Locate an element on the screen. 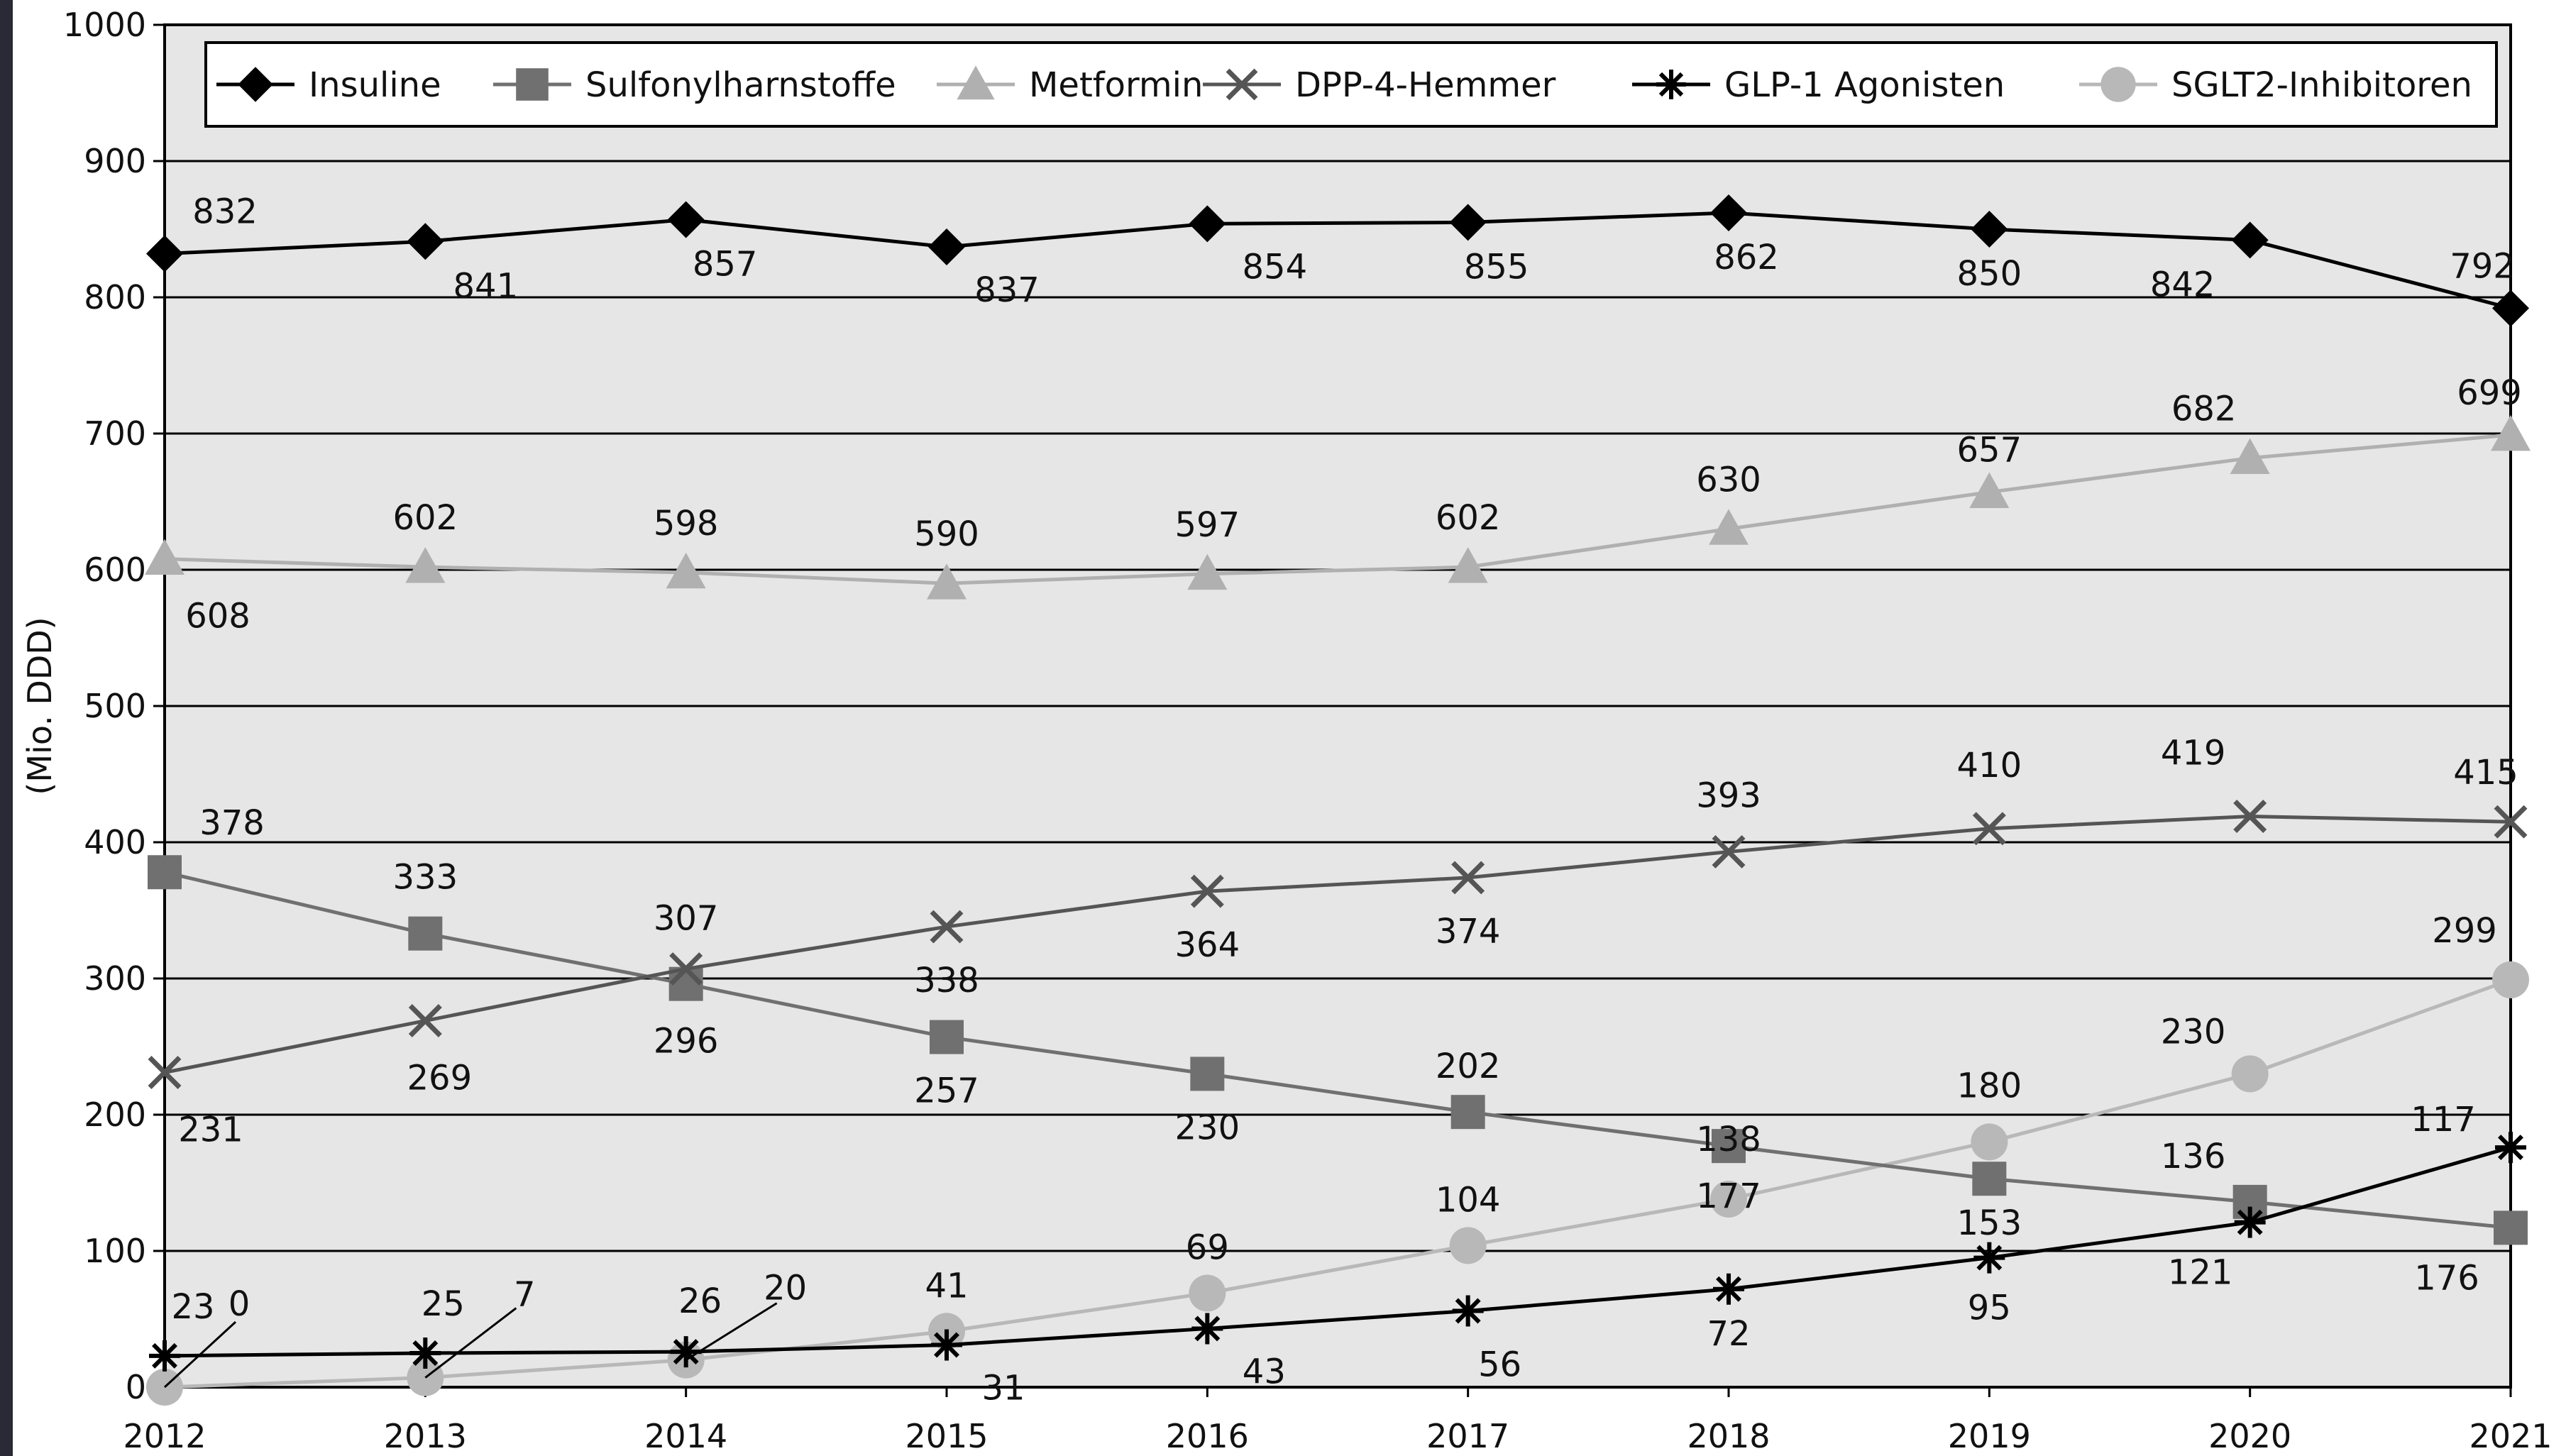 This screenshot has height=1456, width=2566. data-label: 0 is located at coordinates (239, 1304).